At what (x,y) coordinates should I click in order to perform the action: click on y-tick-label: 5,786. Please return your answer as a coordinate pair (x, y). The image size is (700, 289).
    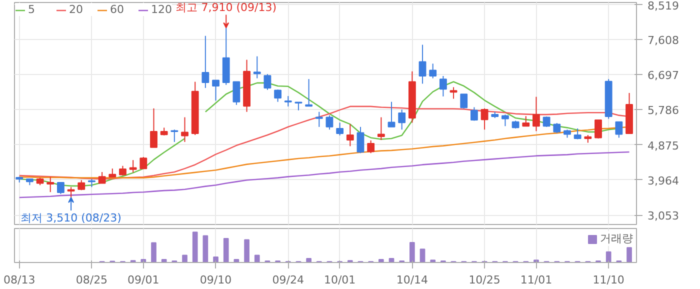
    Looking at the image, I should click on (663, 111).